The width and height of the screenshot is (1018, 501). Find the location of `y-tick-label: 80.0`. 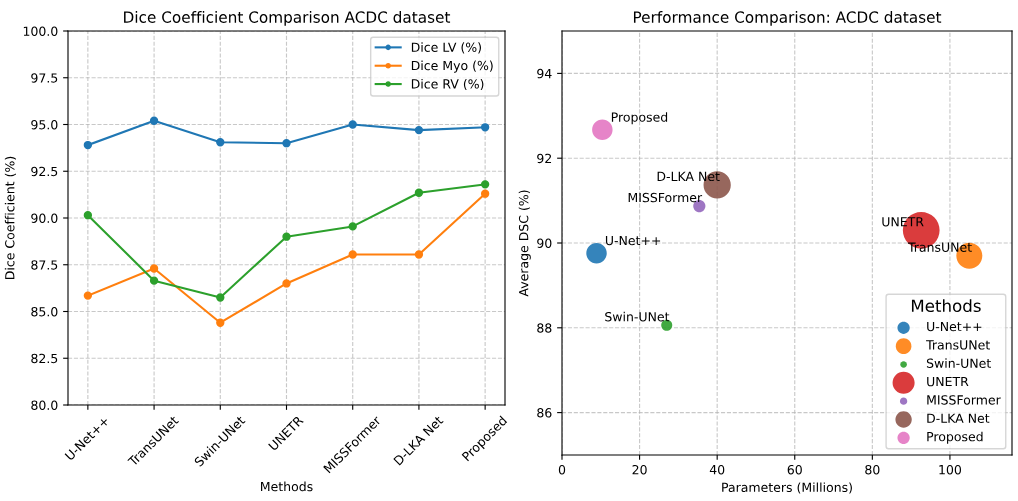

y-tick-label: 80.0 is located at coordinates (44, 405).